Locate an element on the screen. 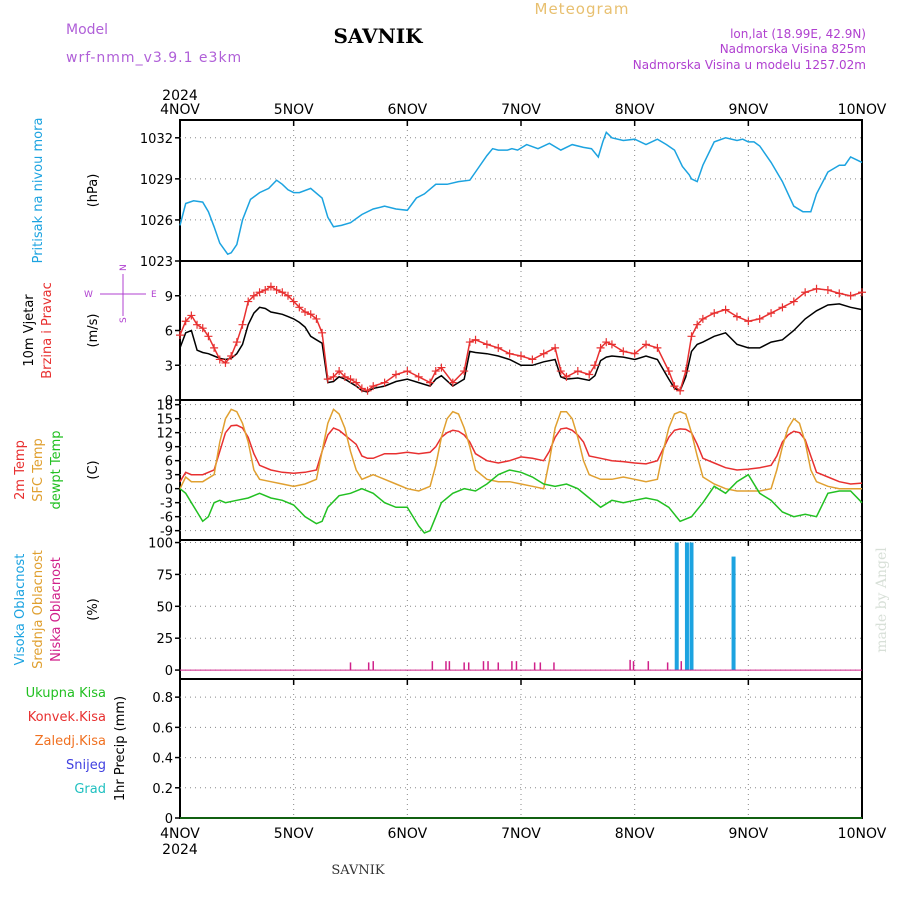 The width and height of the screenshot is (900, 900). legend-precip-3: Snijeg is located at coordinates (86, 765).